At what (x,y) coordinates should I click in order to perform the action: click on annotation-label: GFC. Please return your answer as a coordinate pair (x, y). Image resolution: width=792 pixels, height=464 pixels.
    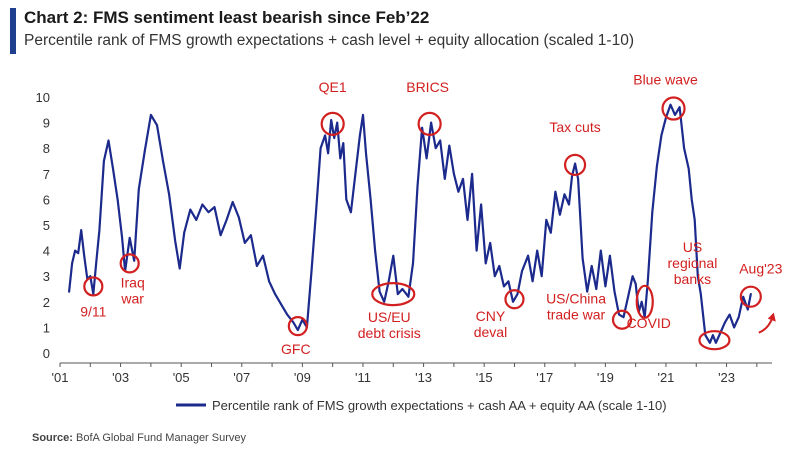
    Looking at the image, I should click on (296, 349).